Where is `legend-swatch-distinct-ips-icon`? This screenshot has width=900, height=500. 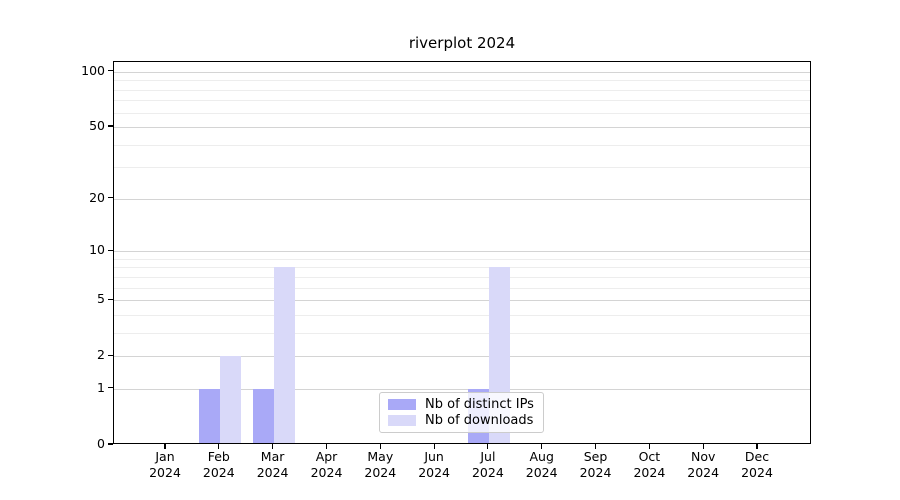 legend-swatch-distinct-ips-icon is located at coordinates (402, 405).